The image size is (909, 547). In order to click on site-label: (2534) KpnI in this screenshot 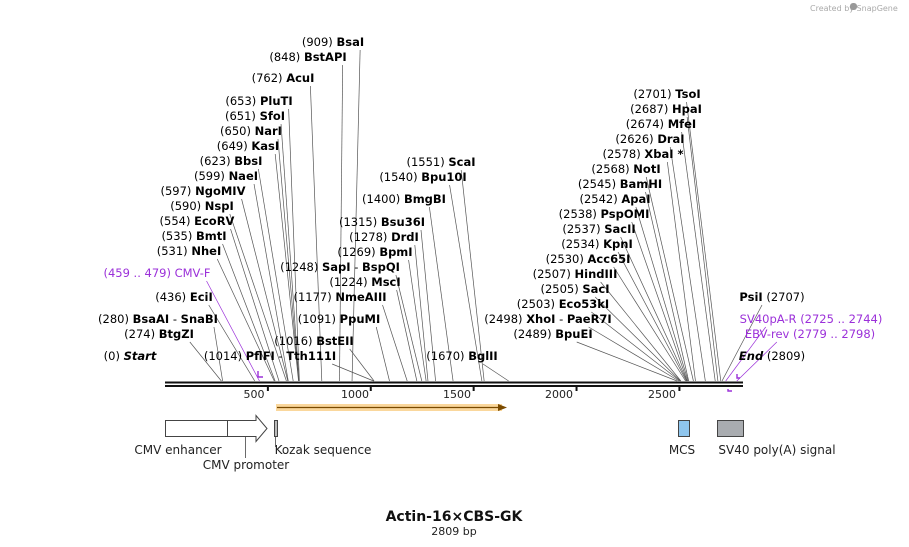, I will do `click(597, 244)`.